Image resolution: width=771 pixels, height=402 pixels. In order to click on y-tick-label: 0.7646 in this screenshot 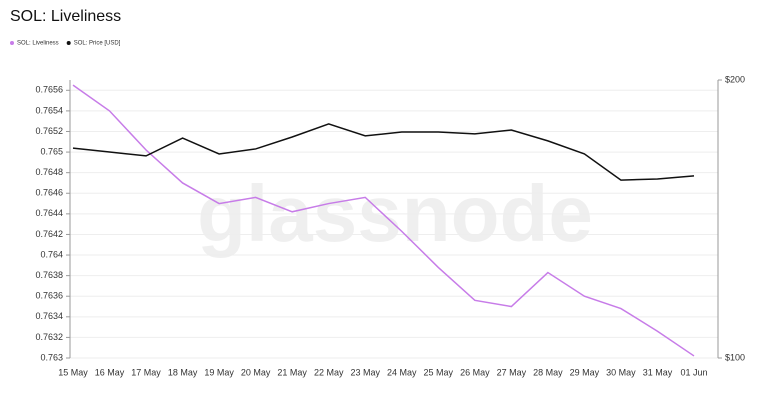, I will do `click(49, 193)`.